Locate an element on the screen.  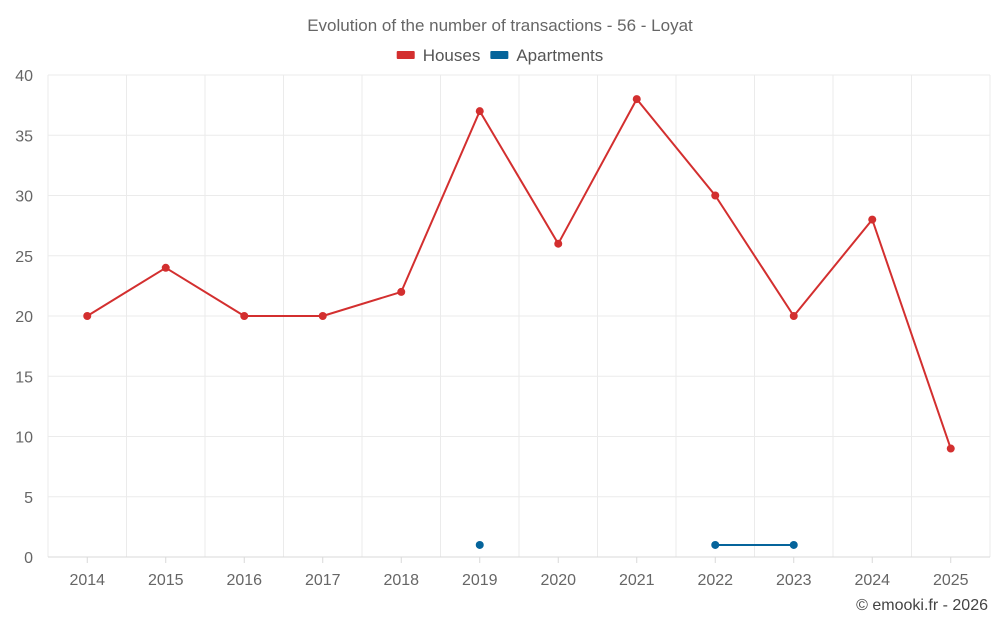
y-tick-label: 40 is located at coordinates (24, 76).